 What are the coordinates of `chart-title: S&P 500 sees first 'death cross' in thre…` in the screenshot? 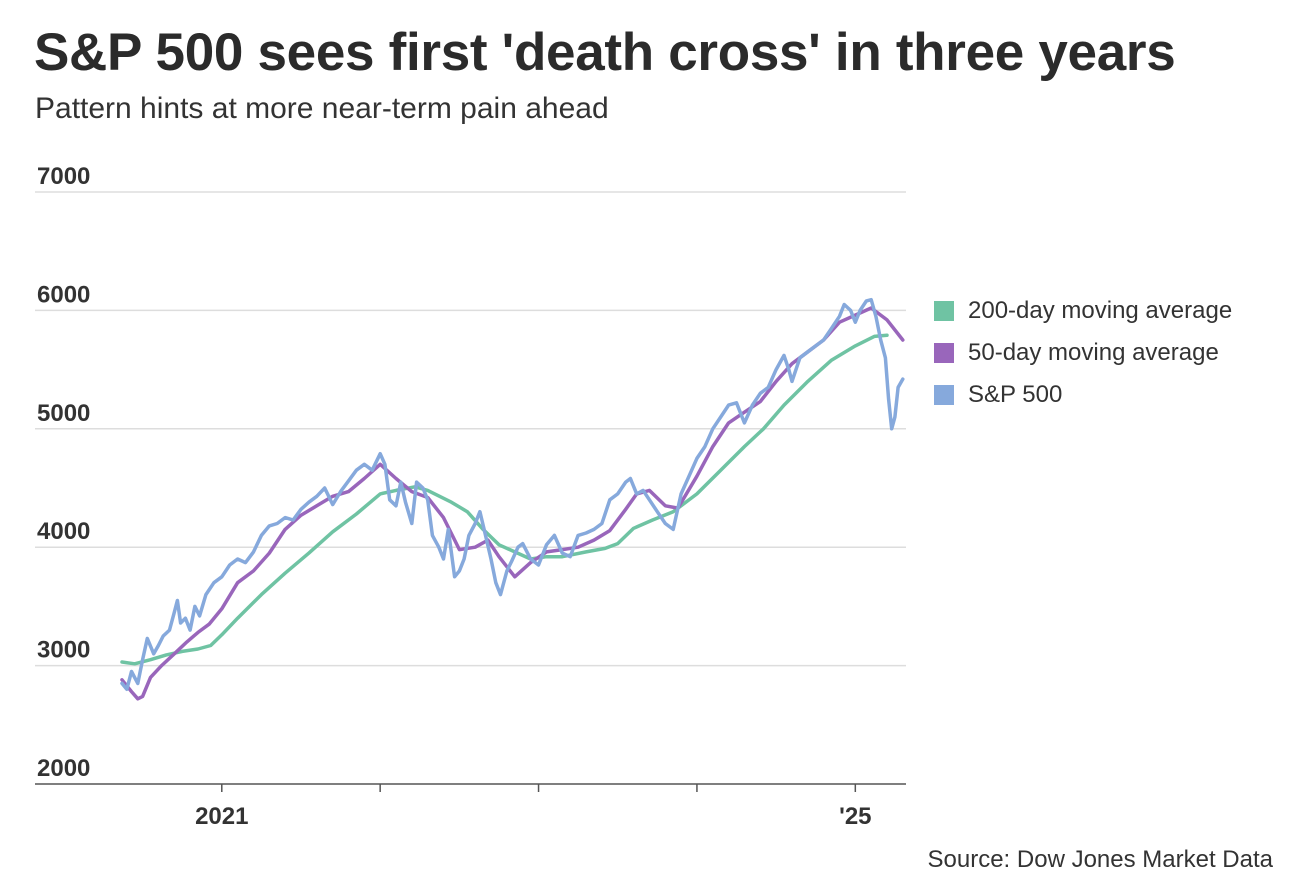 It's located at (605, 52).